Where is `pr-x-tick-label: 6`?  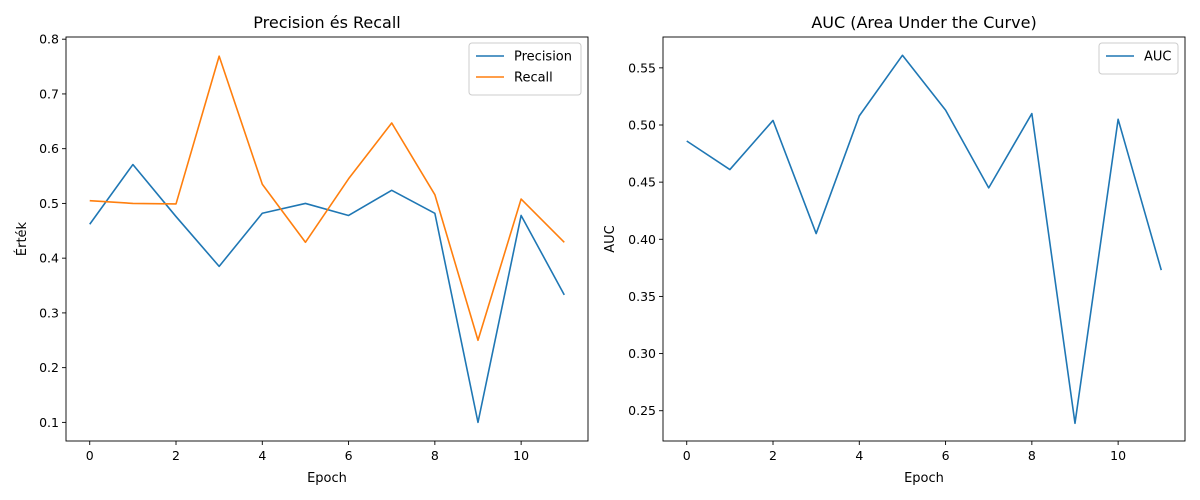 pr-x-tick-label: 6 is located at coordinates (349, 455).